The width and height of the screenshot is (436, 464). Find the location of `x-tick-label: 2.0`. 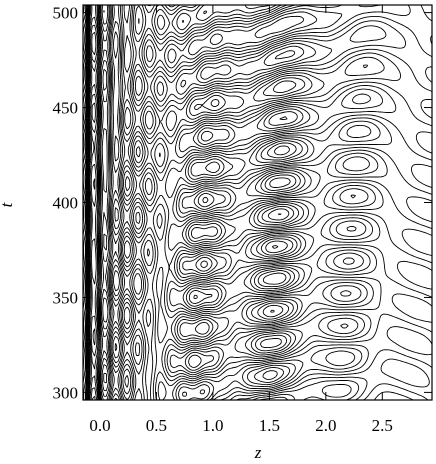

x-tick-label: 2.0 is located at coordinates (325, 425).